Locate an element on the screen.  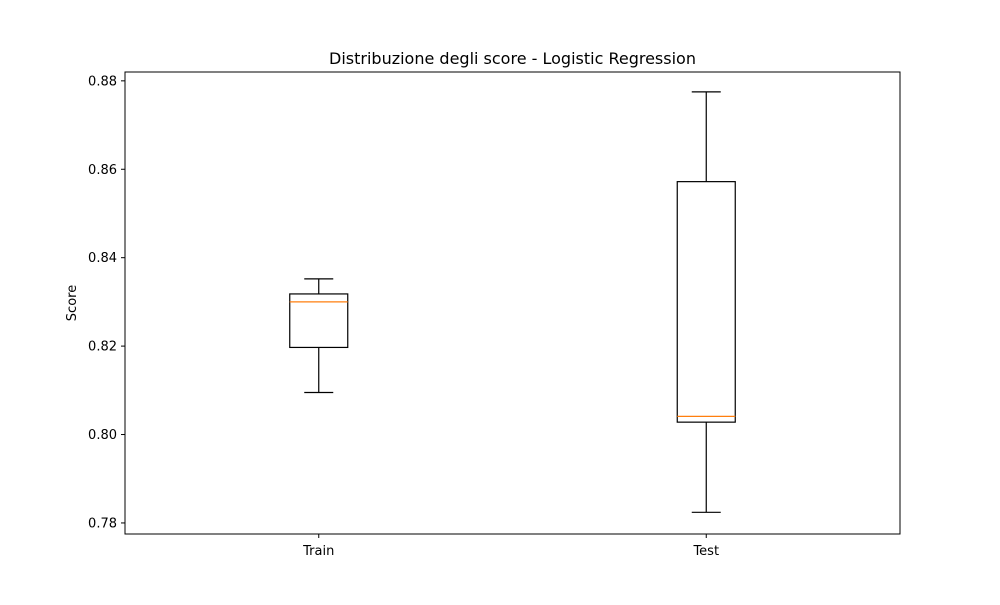
y-tick-label: 0.82 is located at coordinates (102, 347).